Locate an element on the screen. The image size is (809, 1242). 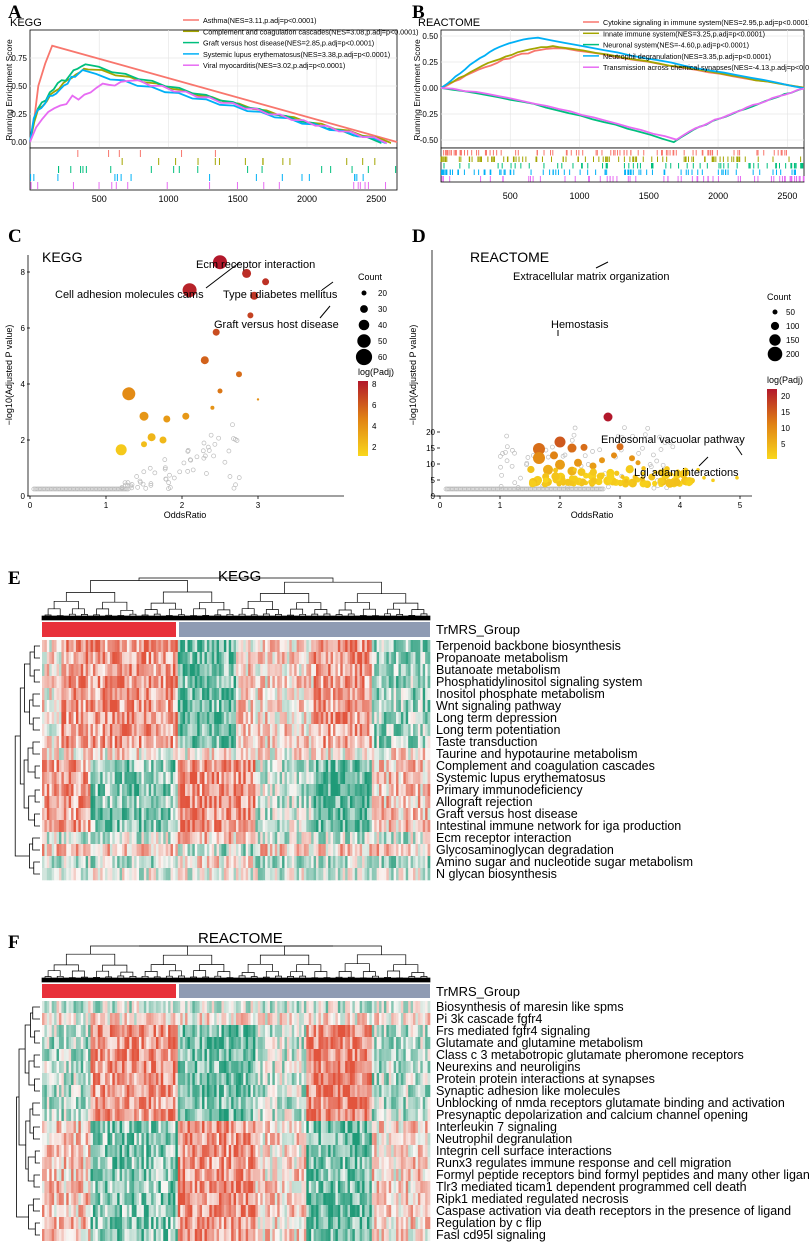
point-ns is located at coordinates (180, 472).